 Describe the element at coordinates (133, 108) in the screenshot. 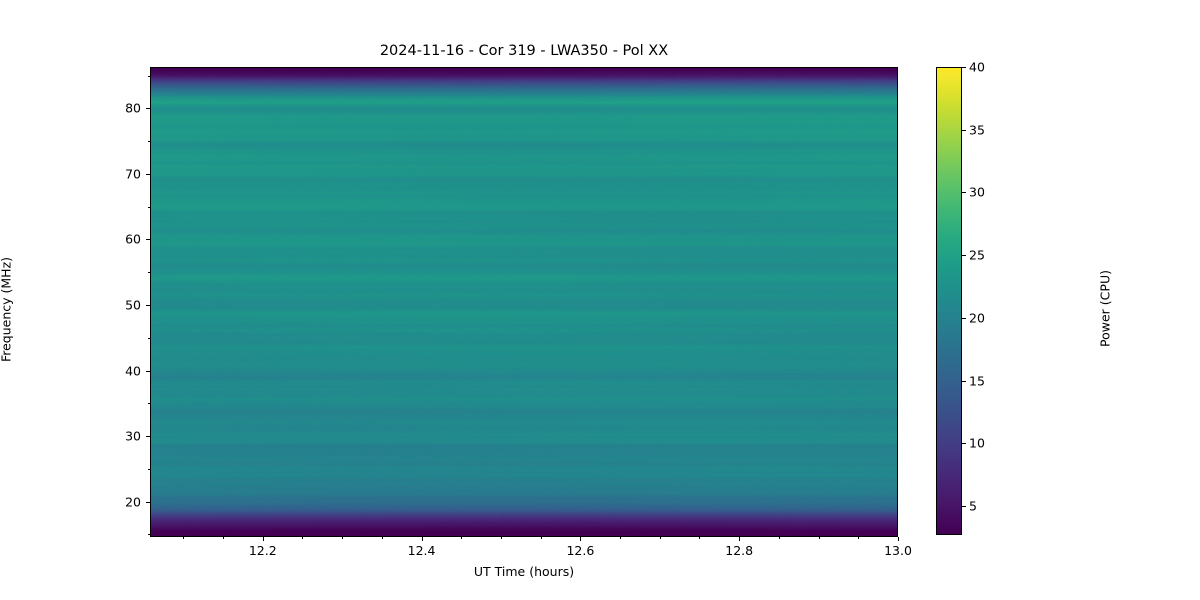

I see `y-tick-label: 80` at that location.